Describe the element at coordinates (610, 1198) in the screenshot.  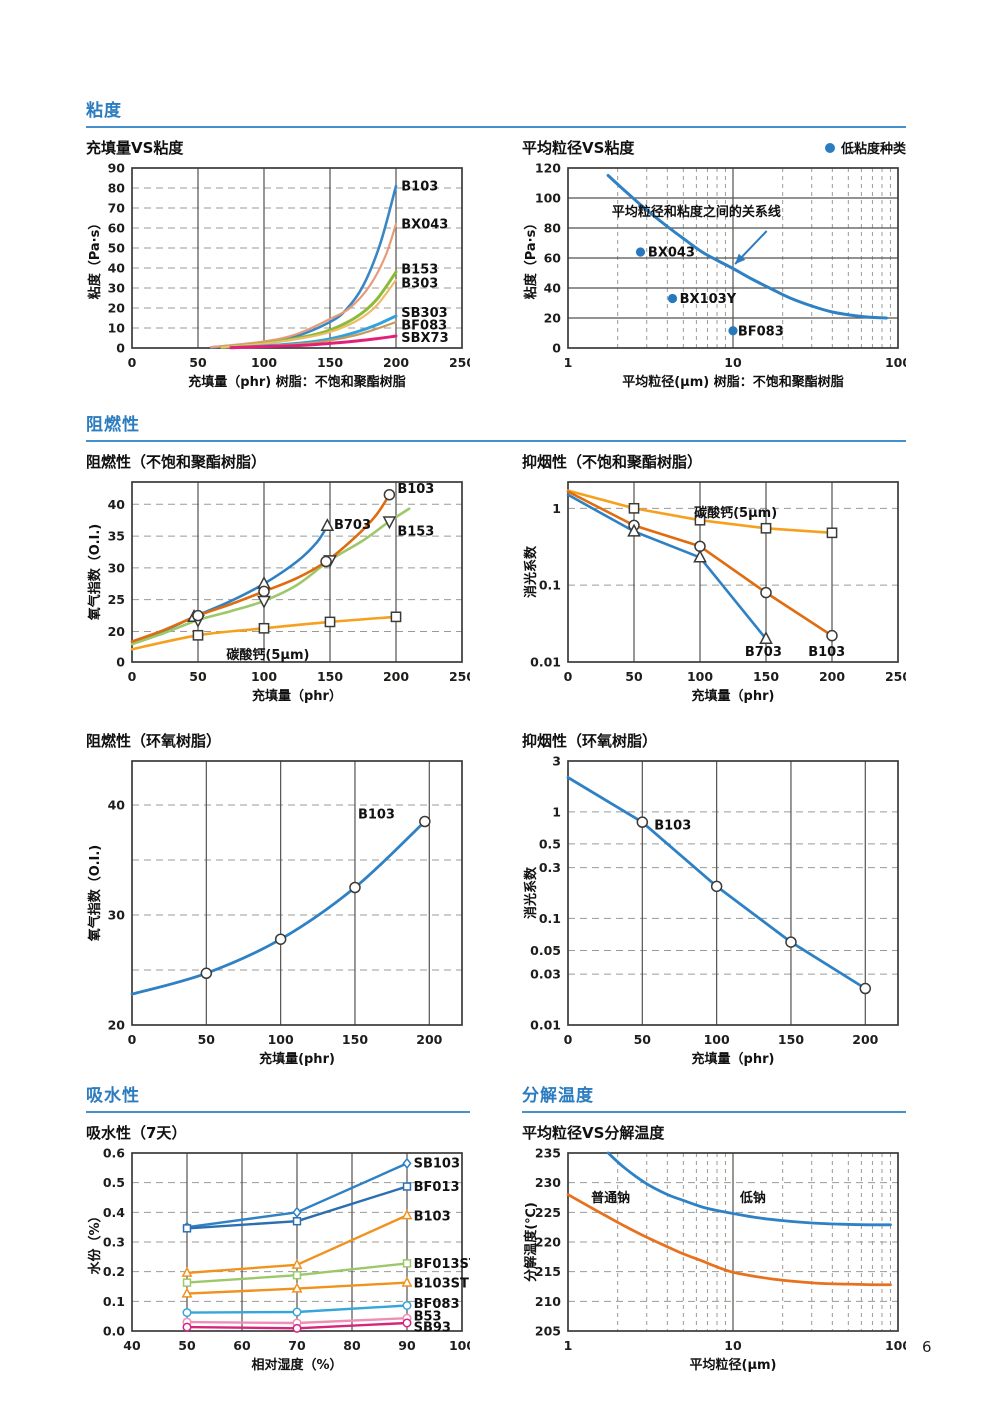
I see `annotation-普通钠: 普通钠` at that location.